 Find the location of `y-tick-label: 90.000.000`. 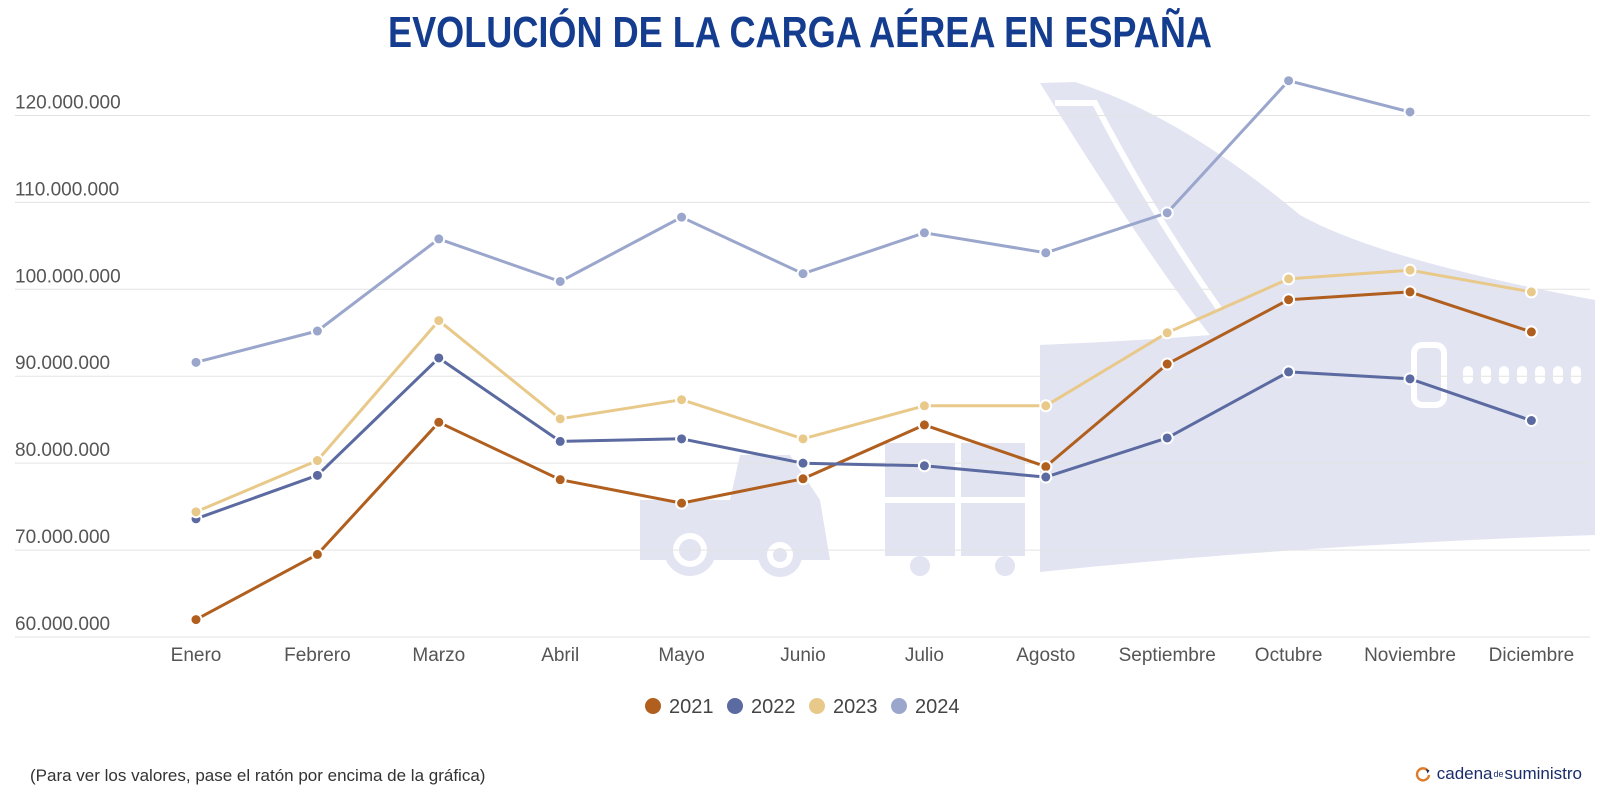

y-tick-label: 90.000.000 is located at coordinates (62, 363).